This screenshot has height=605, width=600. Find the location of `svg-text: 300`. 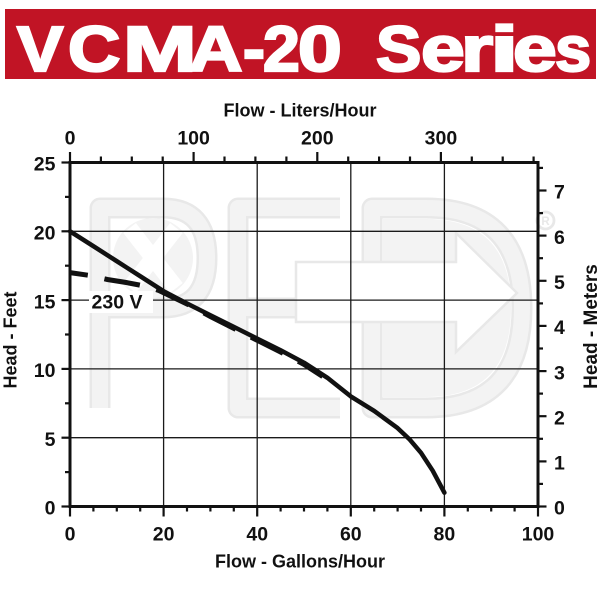

svg-text: 300 is located at coordinates (441, 138).